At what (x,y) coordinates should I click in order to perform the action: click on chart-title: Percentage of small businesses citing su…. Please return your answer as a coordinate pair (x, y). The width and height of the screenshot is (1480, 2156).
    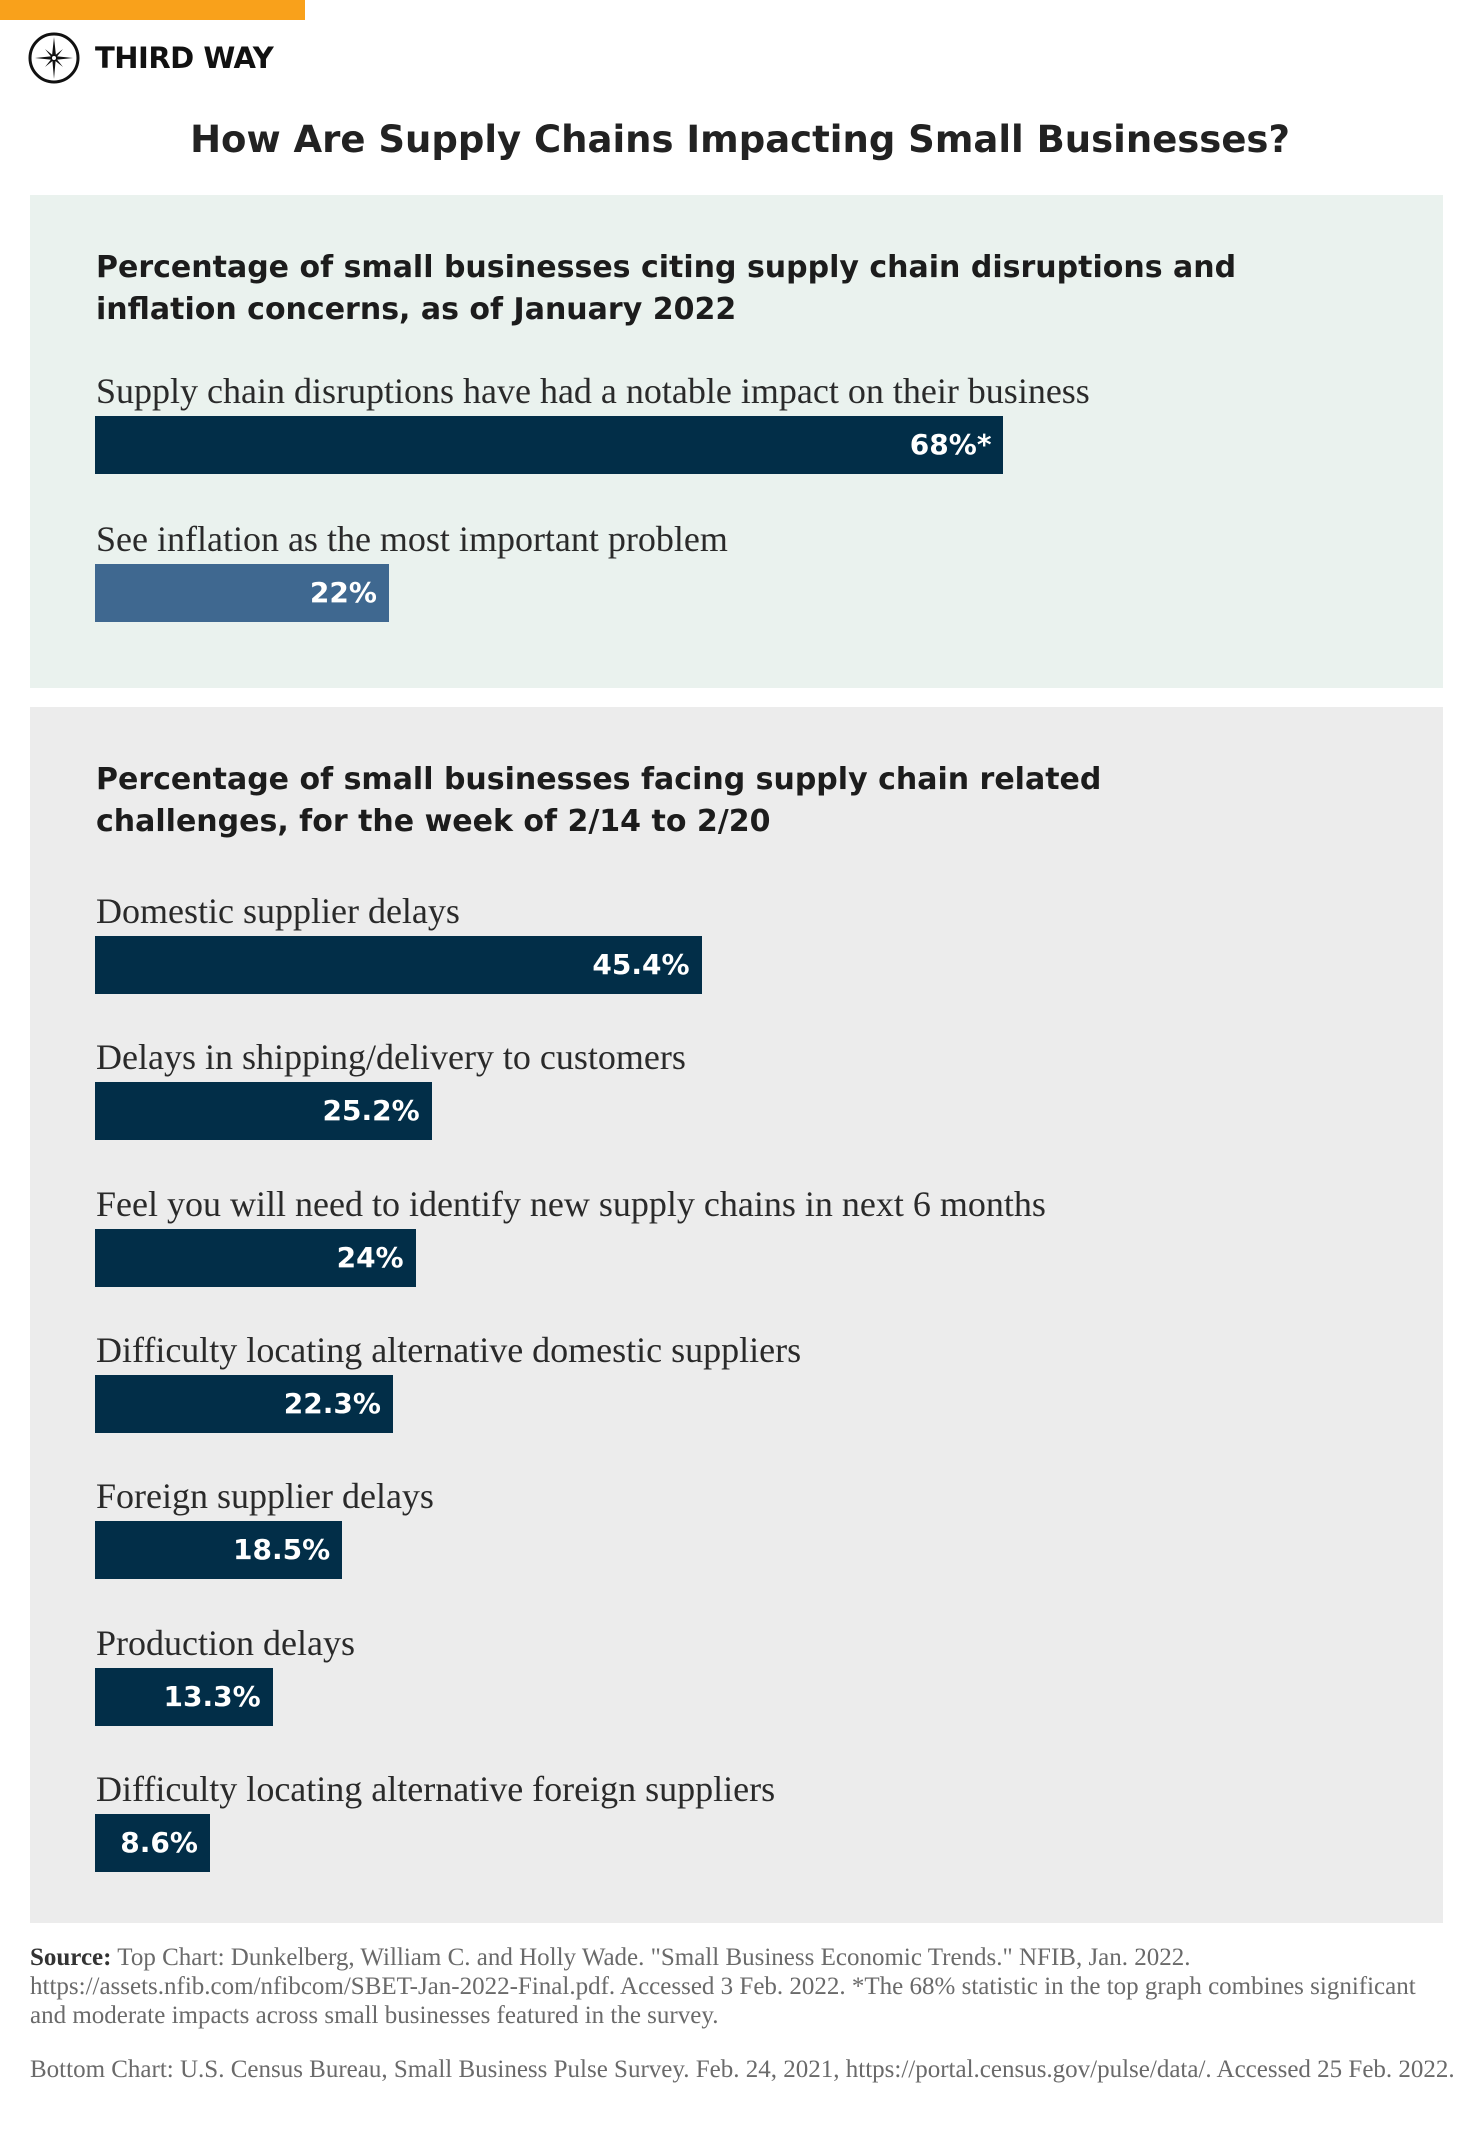
    Looking at the image, I should click on (746, 289).